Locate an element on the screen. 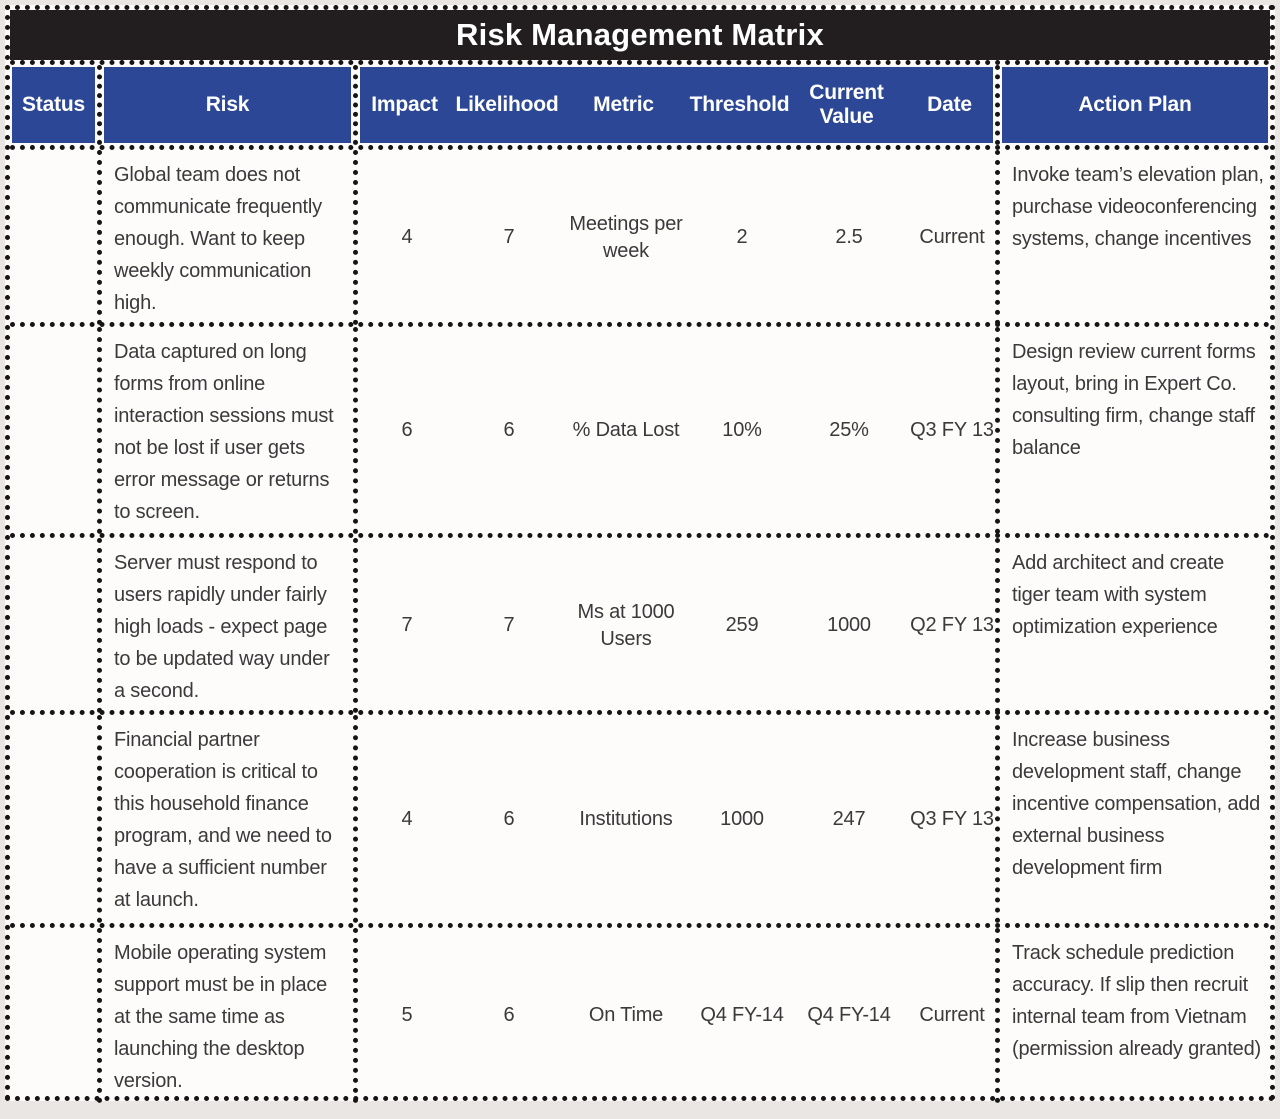 Image resolution: width=1280 pixels, height=1119 pixels. header-label-threshold: Threshold is located at coordinates (739, 104).